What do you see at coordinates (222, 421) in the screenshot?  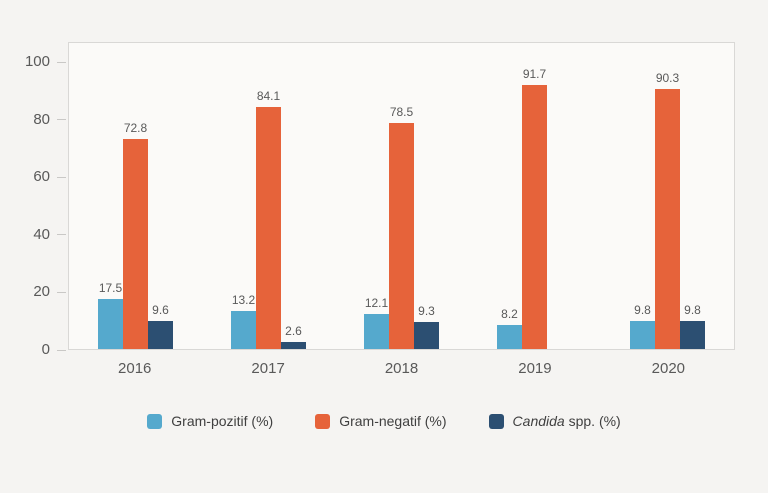 I see `legend-label: Gram-pozitif (%)` at bounding box center [222, 421].